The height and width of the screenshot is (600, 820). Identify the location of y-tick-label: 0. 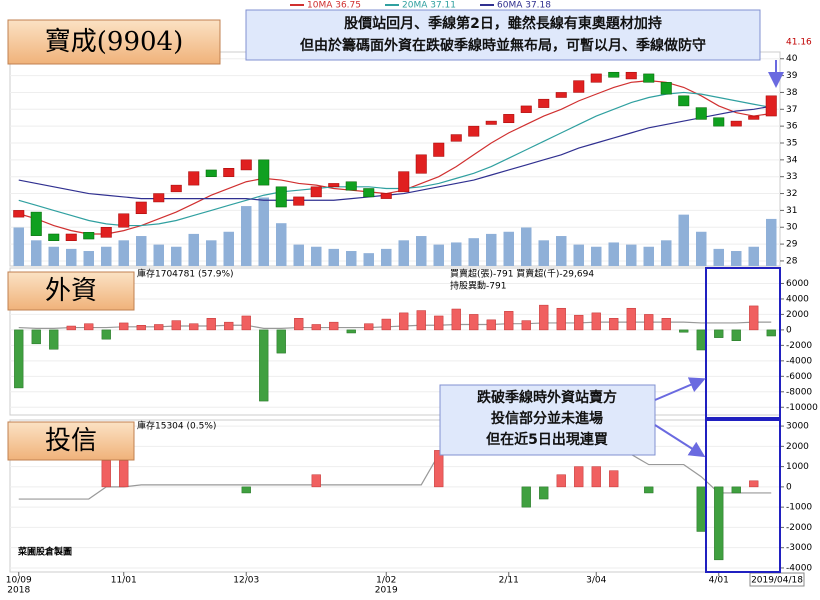
(789, 487).